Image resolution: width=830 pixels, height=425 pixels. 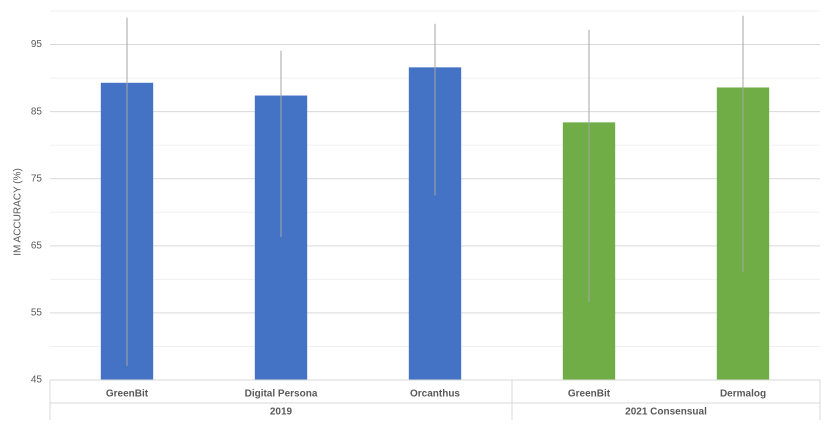 I want to click on group-label: 2019, so click(x=281, y=412).